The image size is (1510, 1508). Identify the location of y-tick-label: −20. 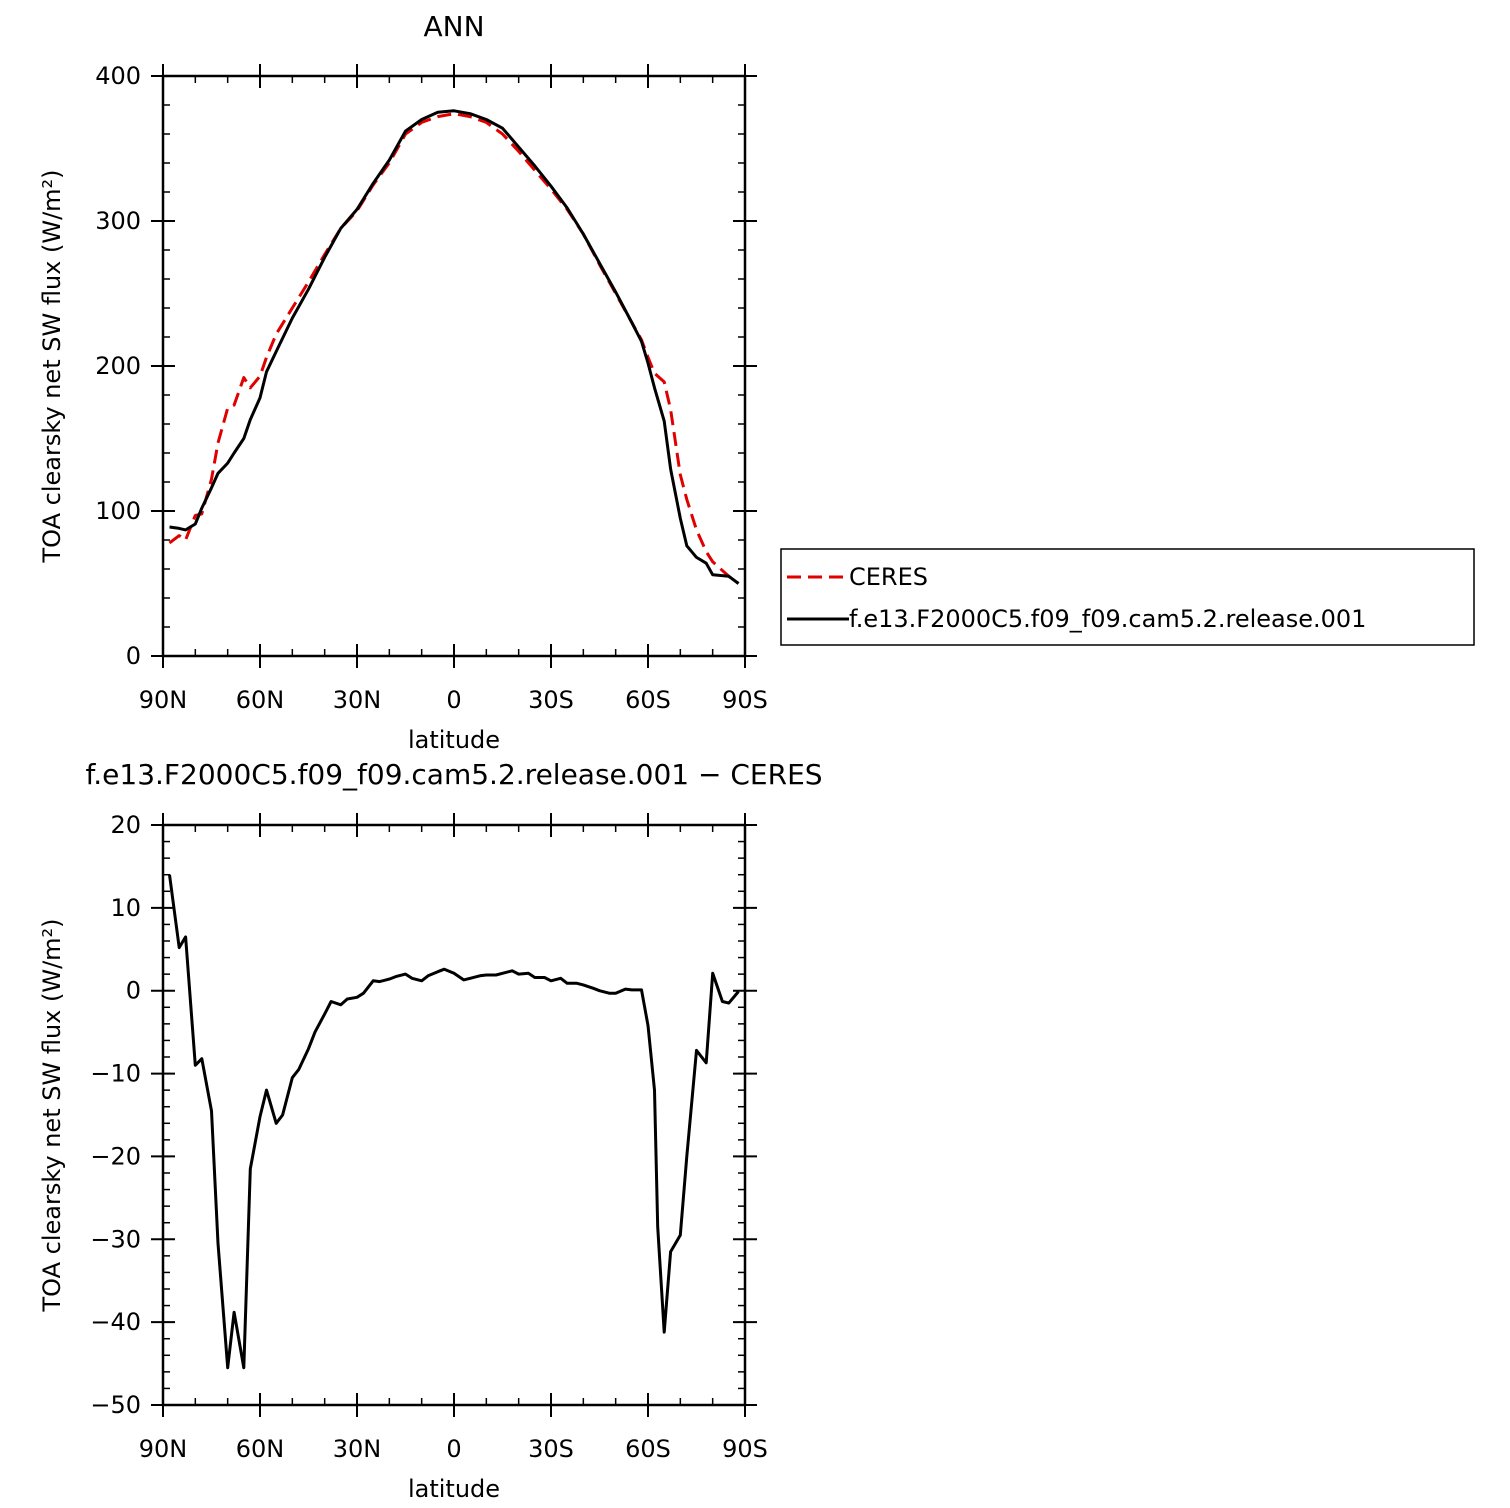
(115, 1156).